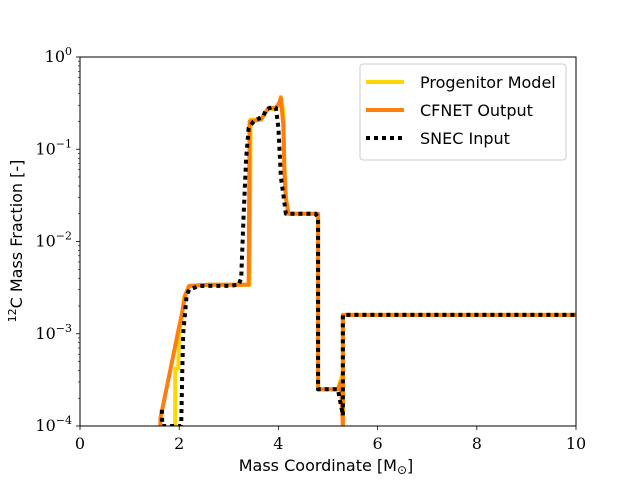 This screenshot has height=480, width=640. What do you see at coordinates (80, 443) in the screenshot?
I see `x-tick-label: 0` at bounding box center [80, 443].